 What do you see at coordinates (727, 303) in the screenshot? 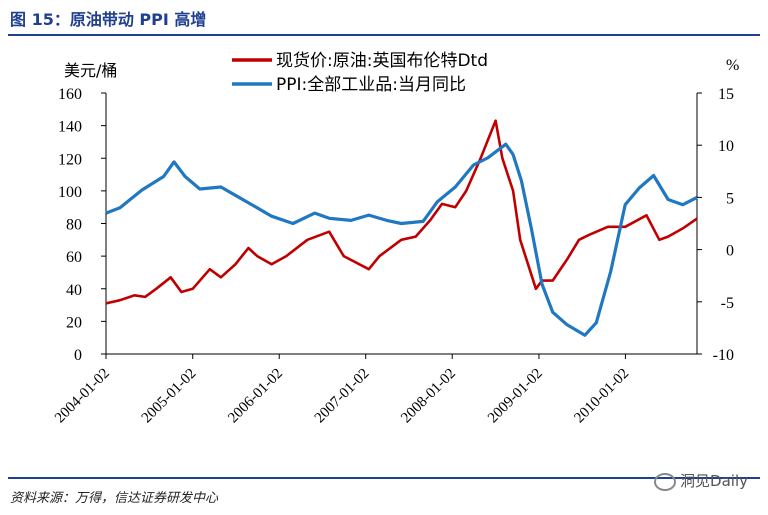
I see `right-tick-label: -5` at bounding box center [727, 303].